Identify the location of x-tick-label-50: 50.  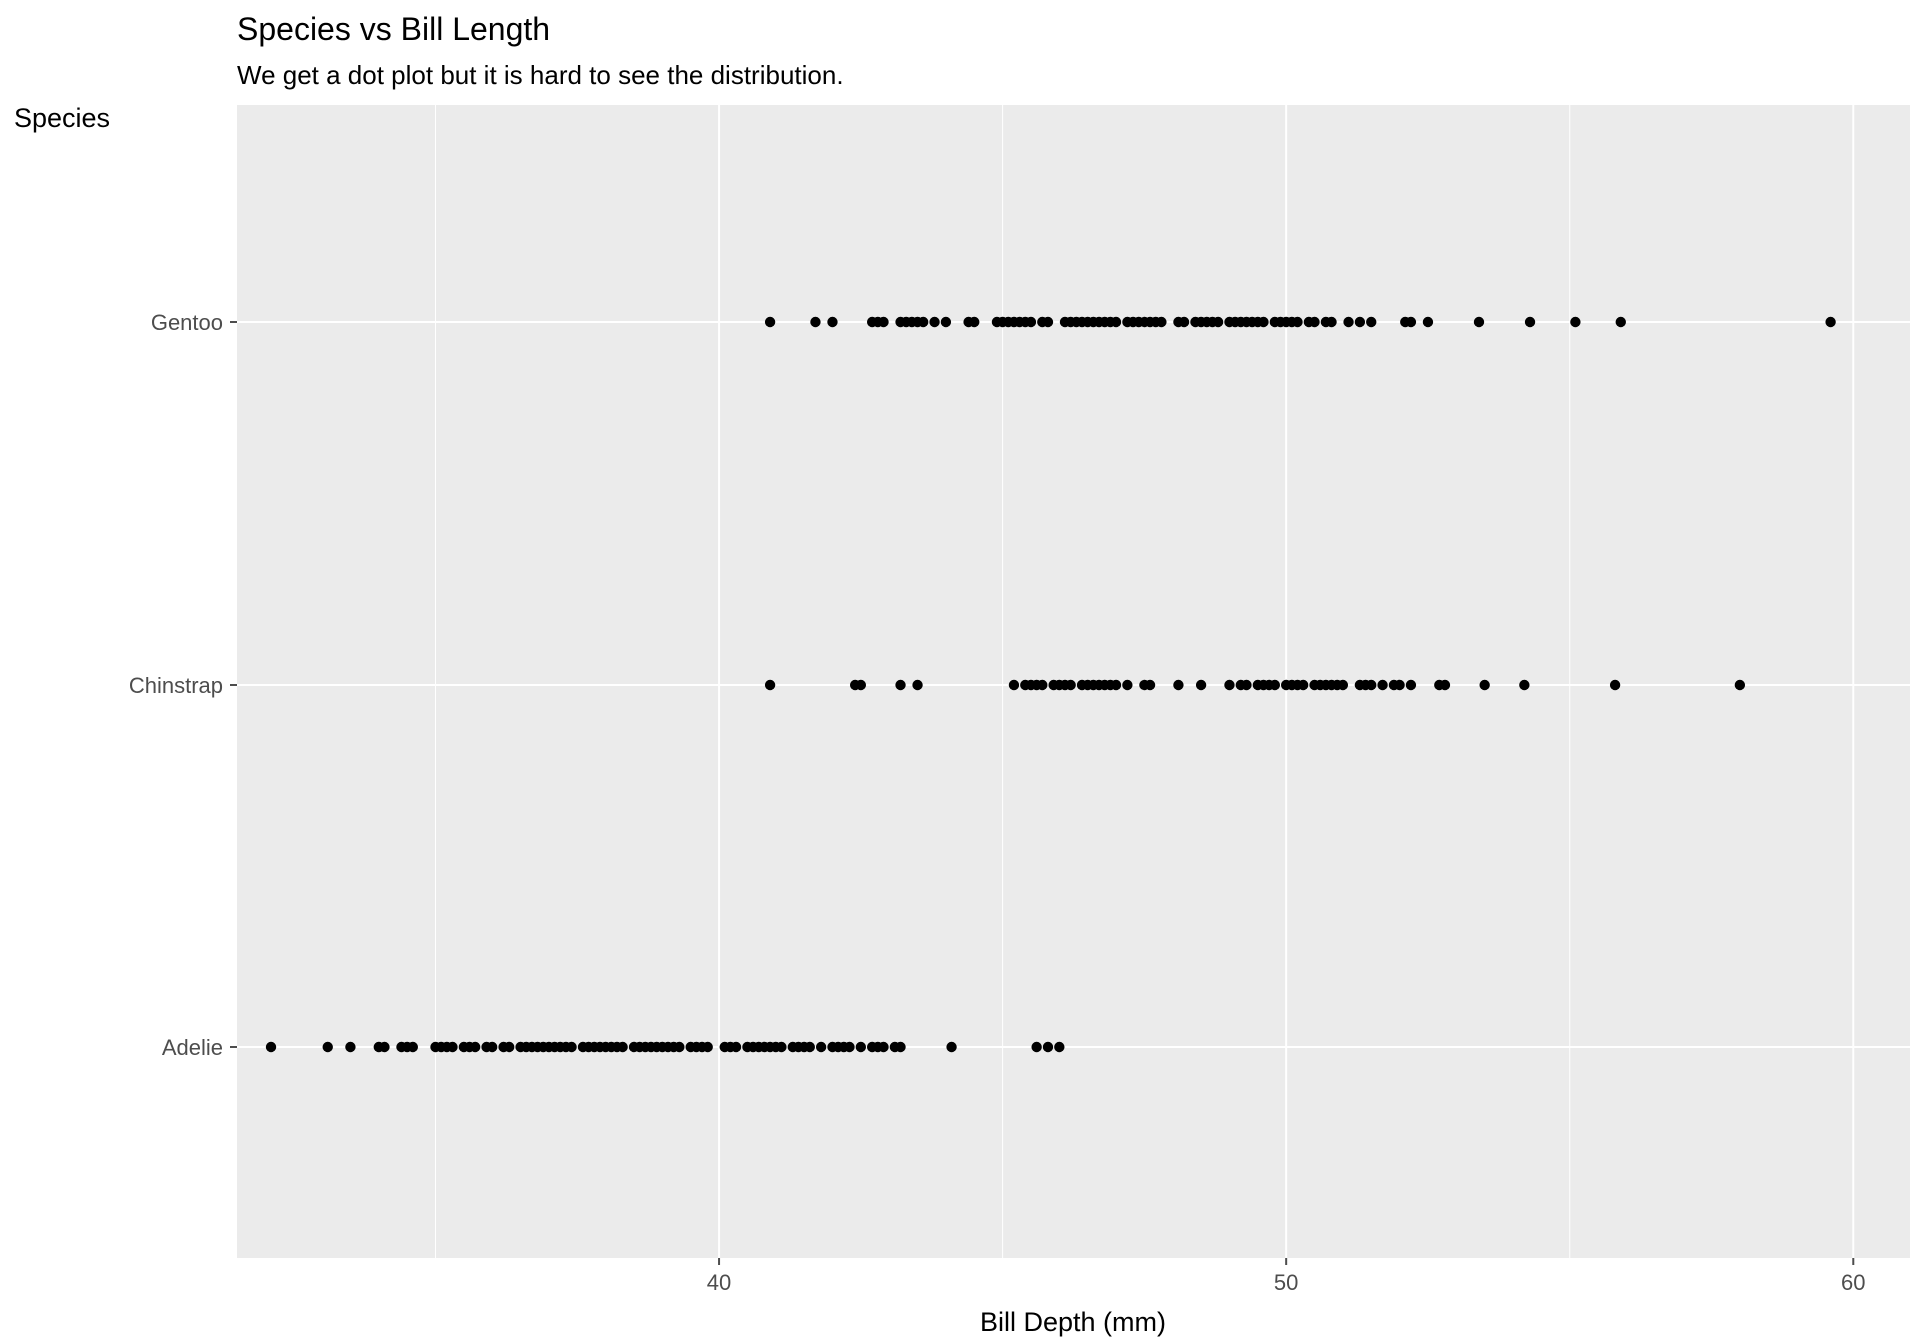
(1286, 1282).